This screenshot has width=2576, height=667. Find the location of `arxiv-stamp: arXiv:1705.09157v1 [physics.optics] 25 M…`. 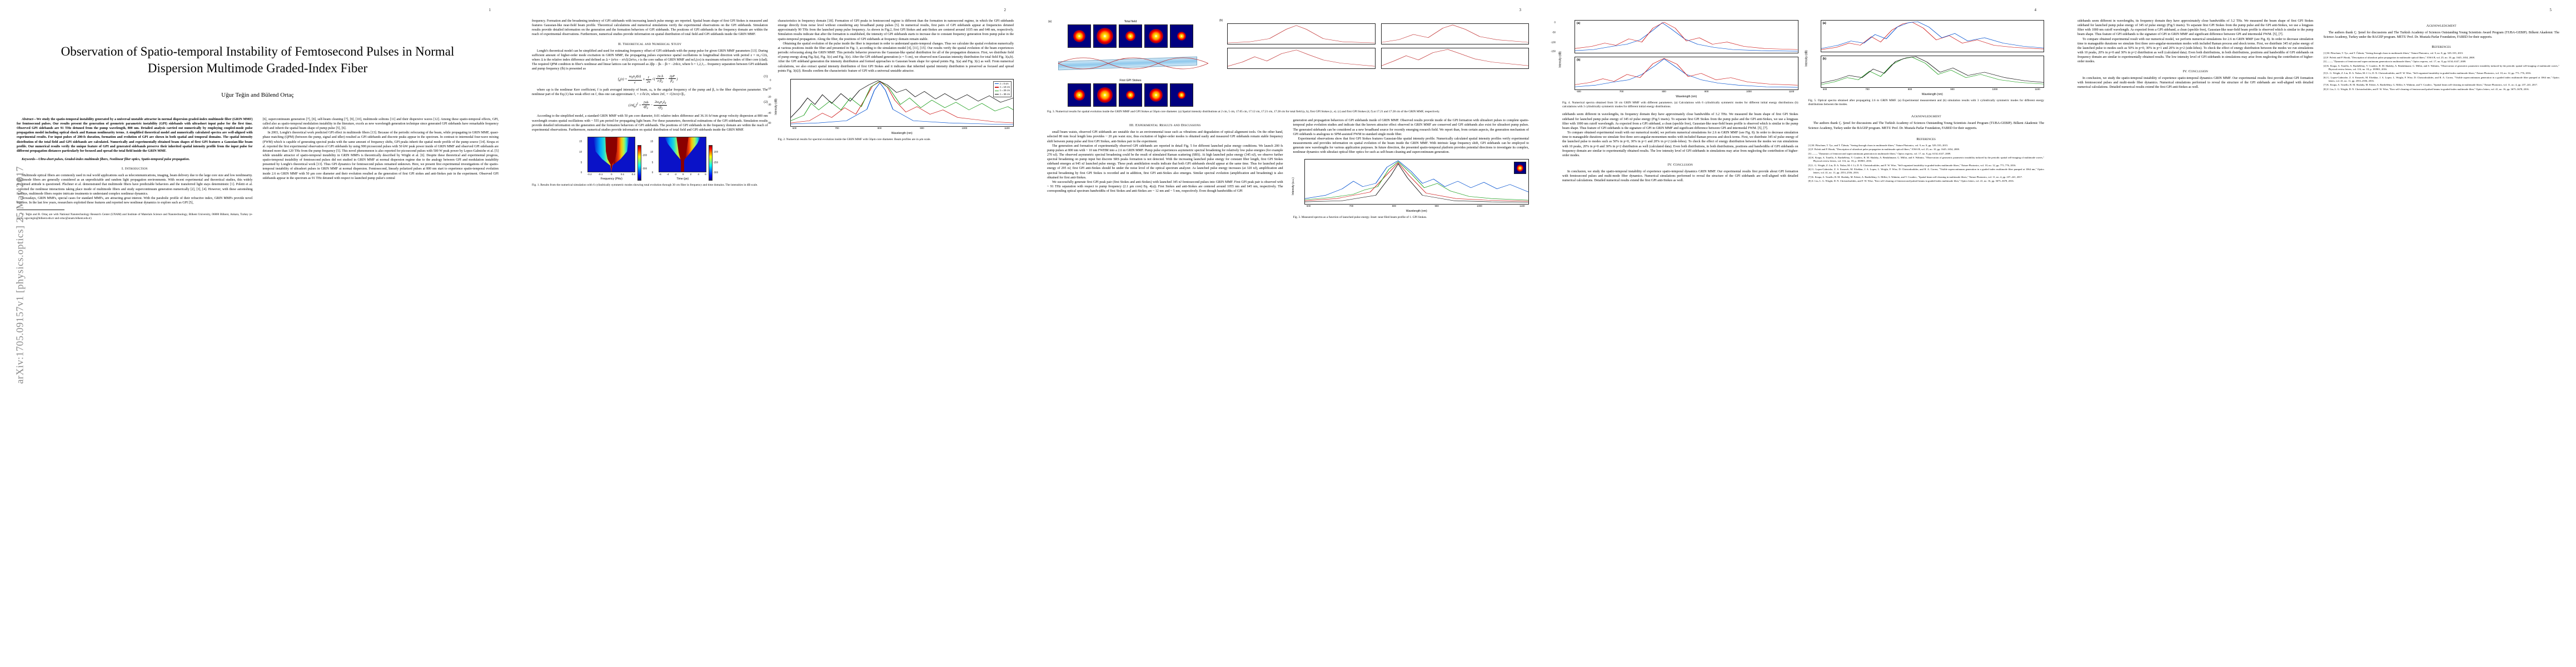

arxiv-stamp: arXiv:1705.09157v1 [physics.optics] 25 M… is located at coordinates (20, 275).